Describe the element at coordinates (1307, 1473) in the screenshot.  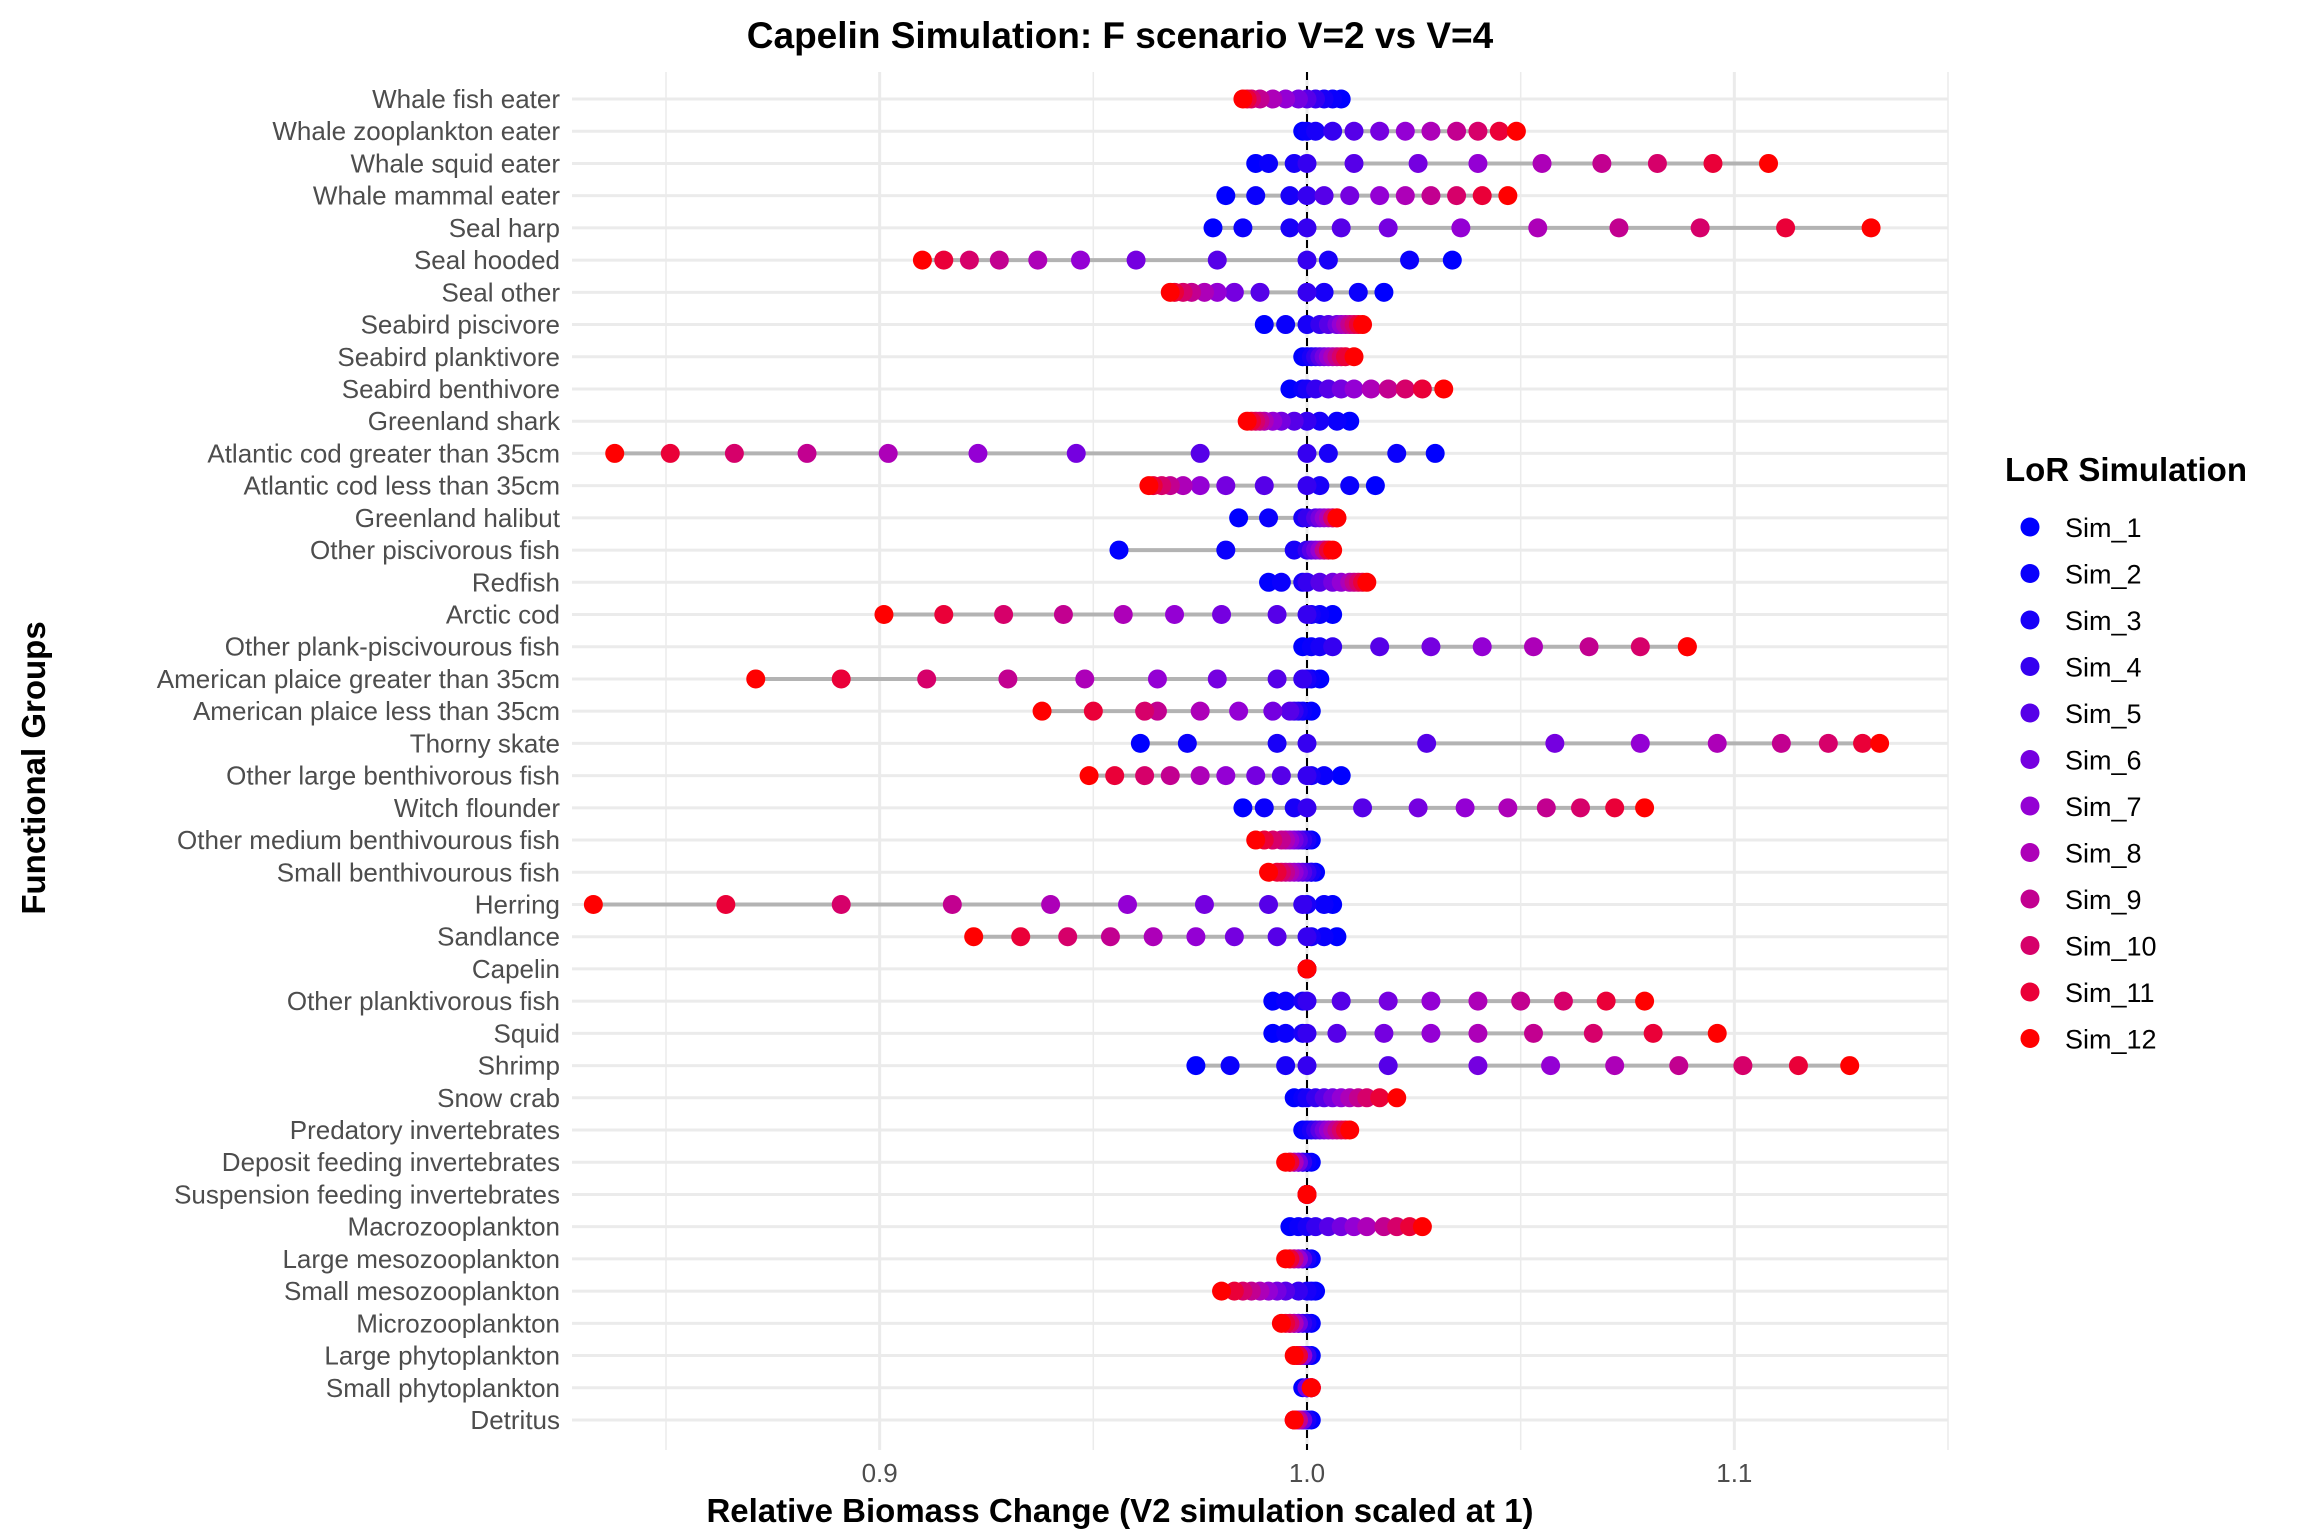
I see `x-tick-label: 1.0` at that location.